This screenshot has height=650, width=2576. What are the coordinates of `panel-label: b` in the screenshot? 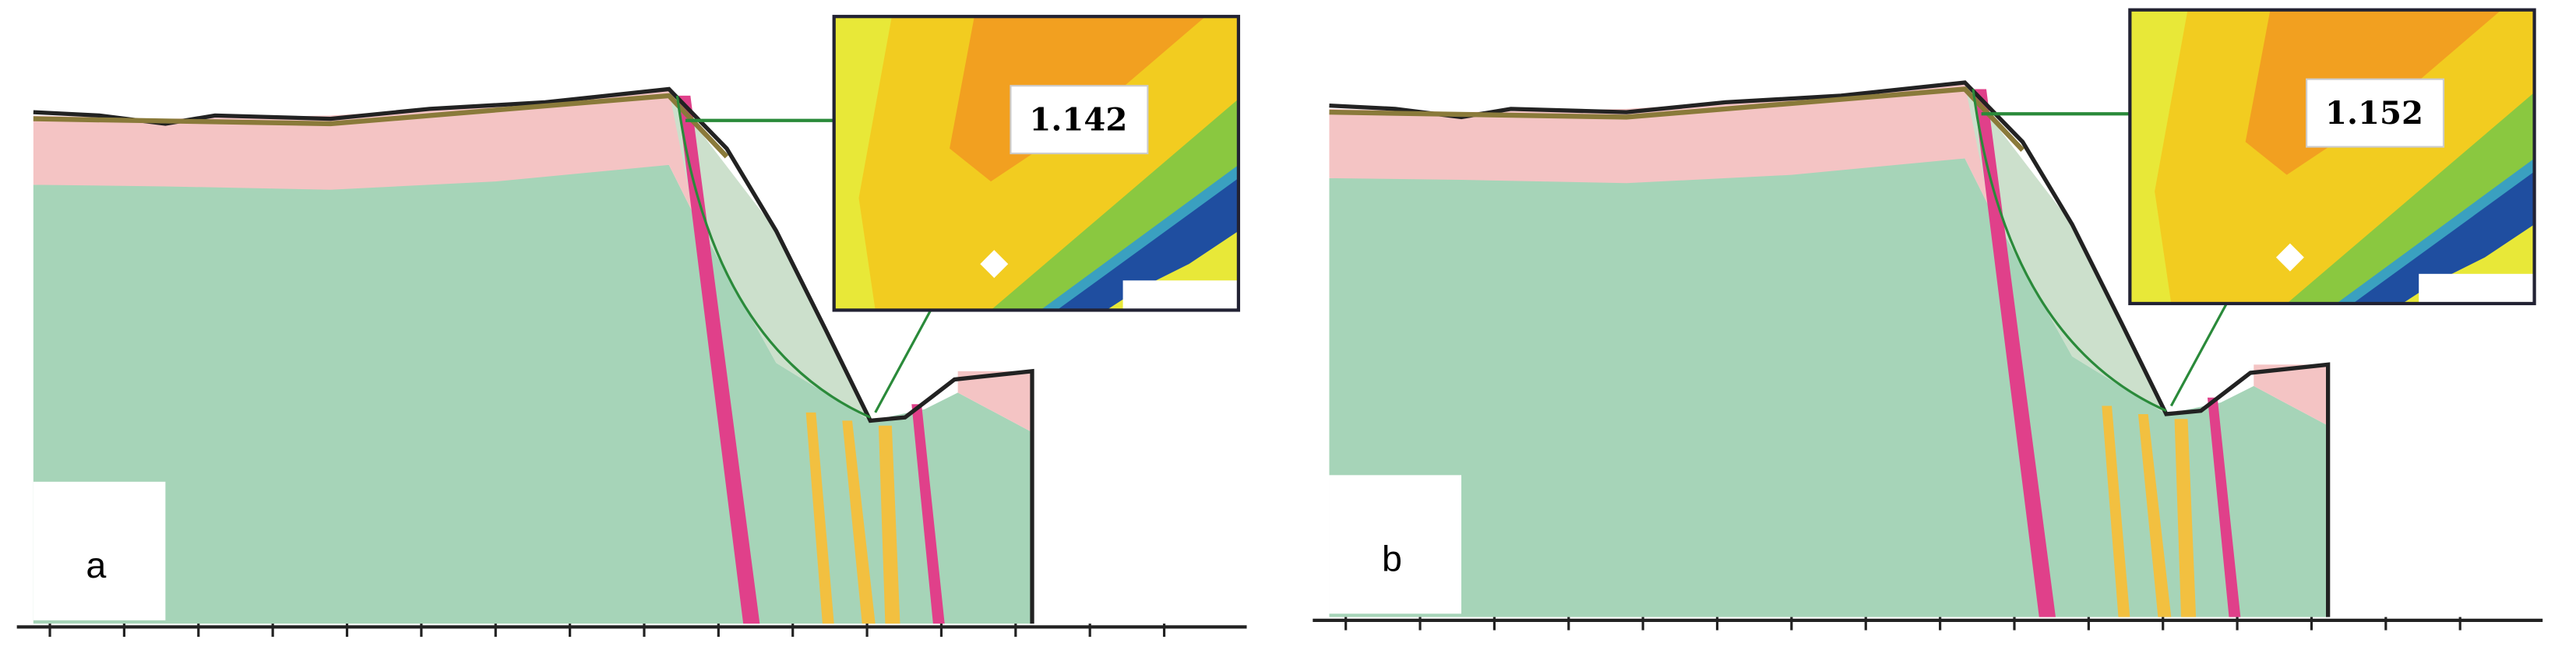 It's located at (1392, 558).